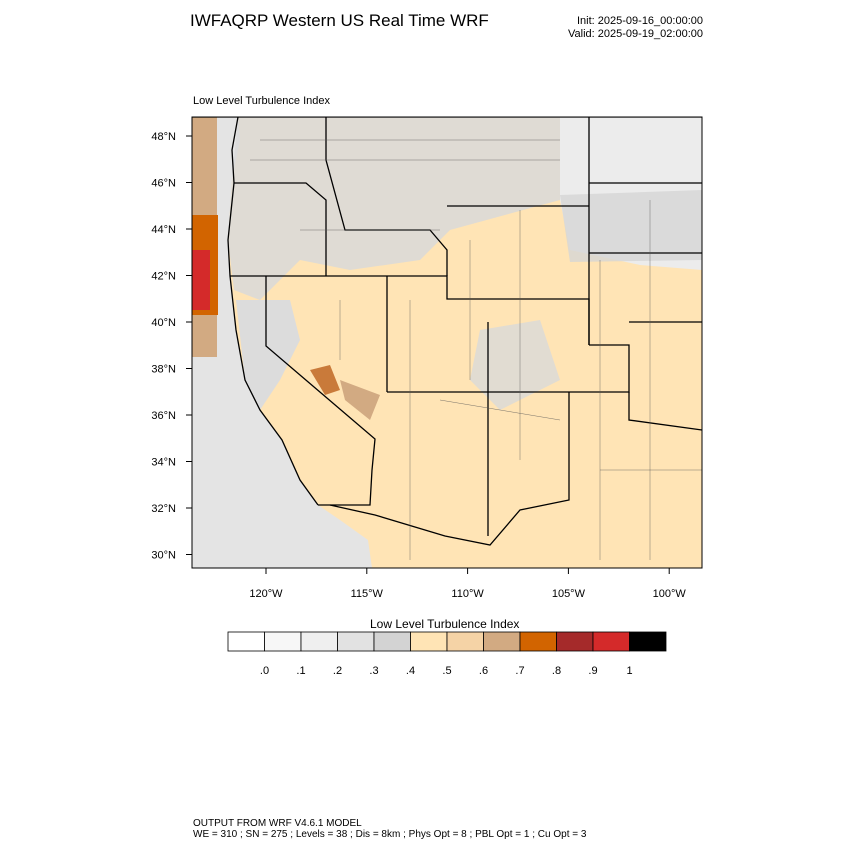 The image size is (850, 850). I want to click on colorbar: .0 .1 .2 .3 .4 .5 .6 .7 .8 .9 1, so click(447, 654).